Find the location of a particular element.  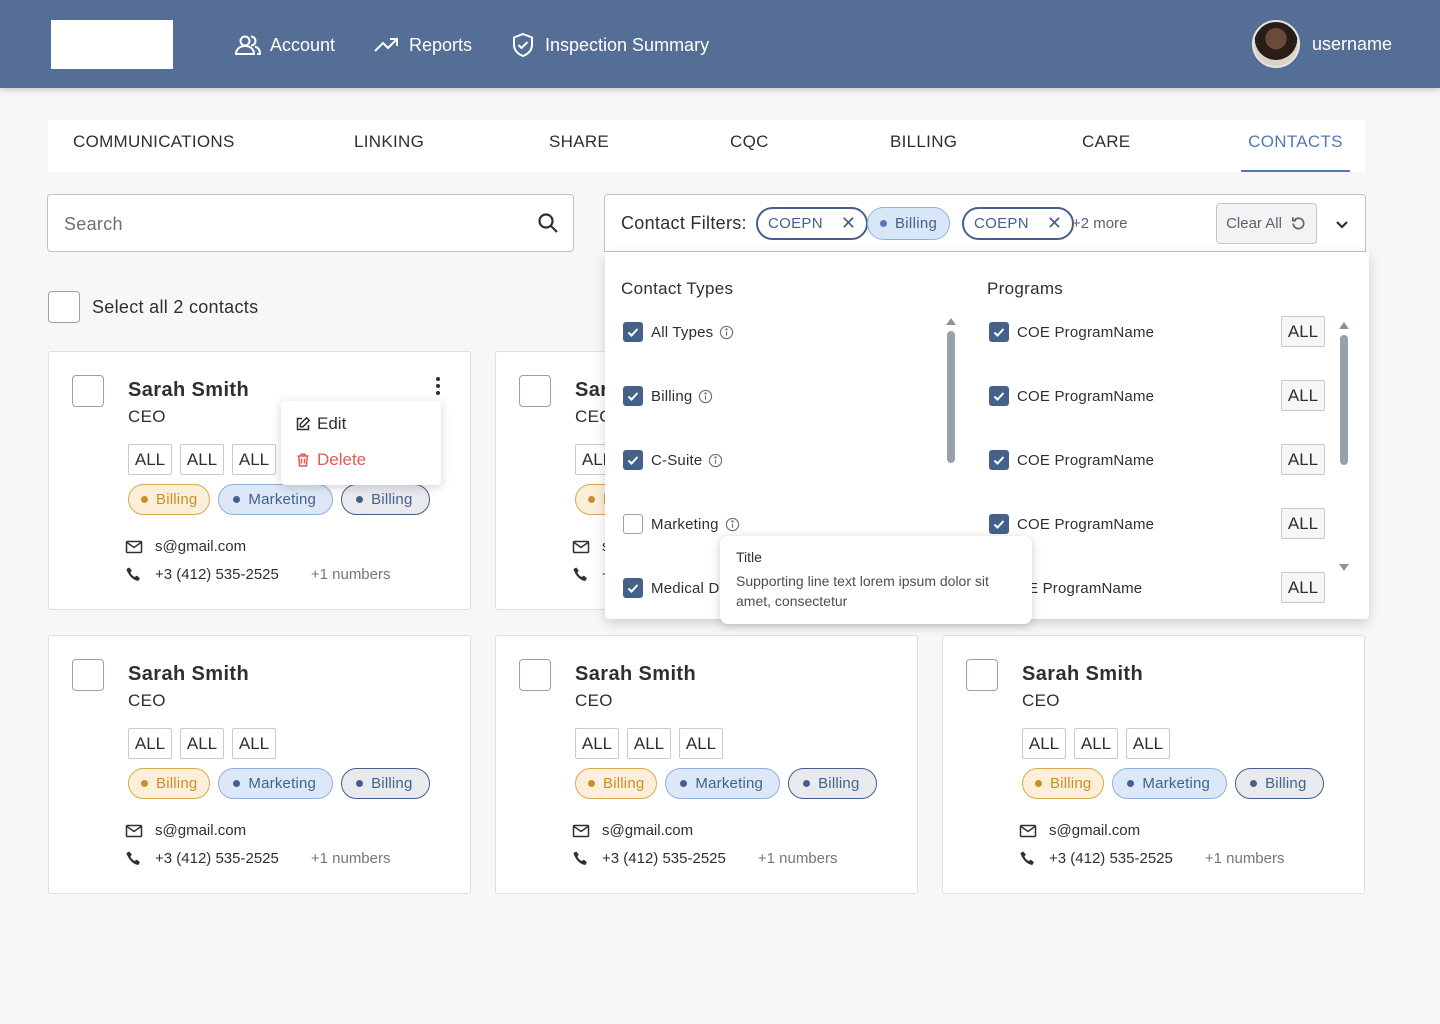

more-vertical-icon is located at coordinates (438, 386).